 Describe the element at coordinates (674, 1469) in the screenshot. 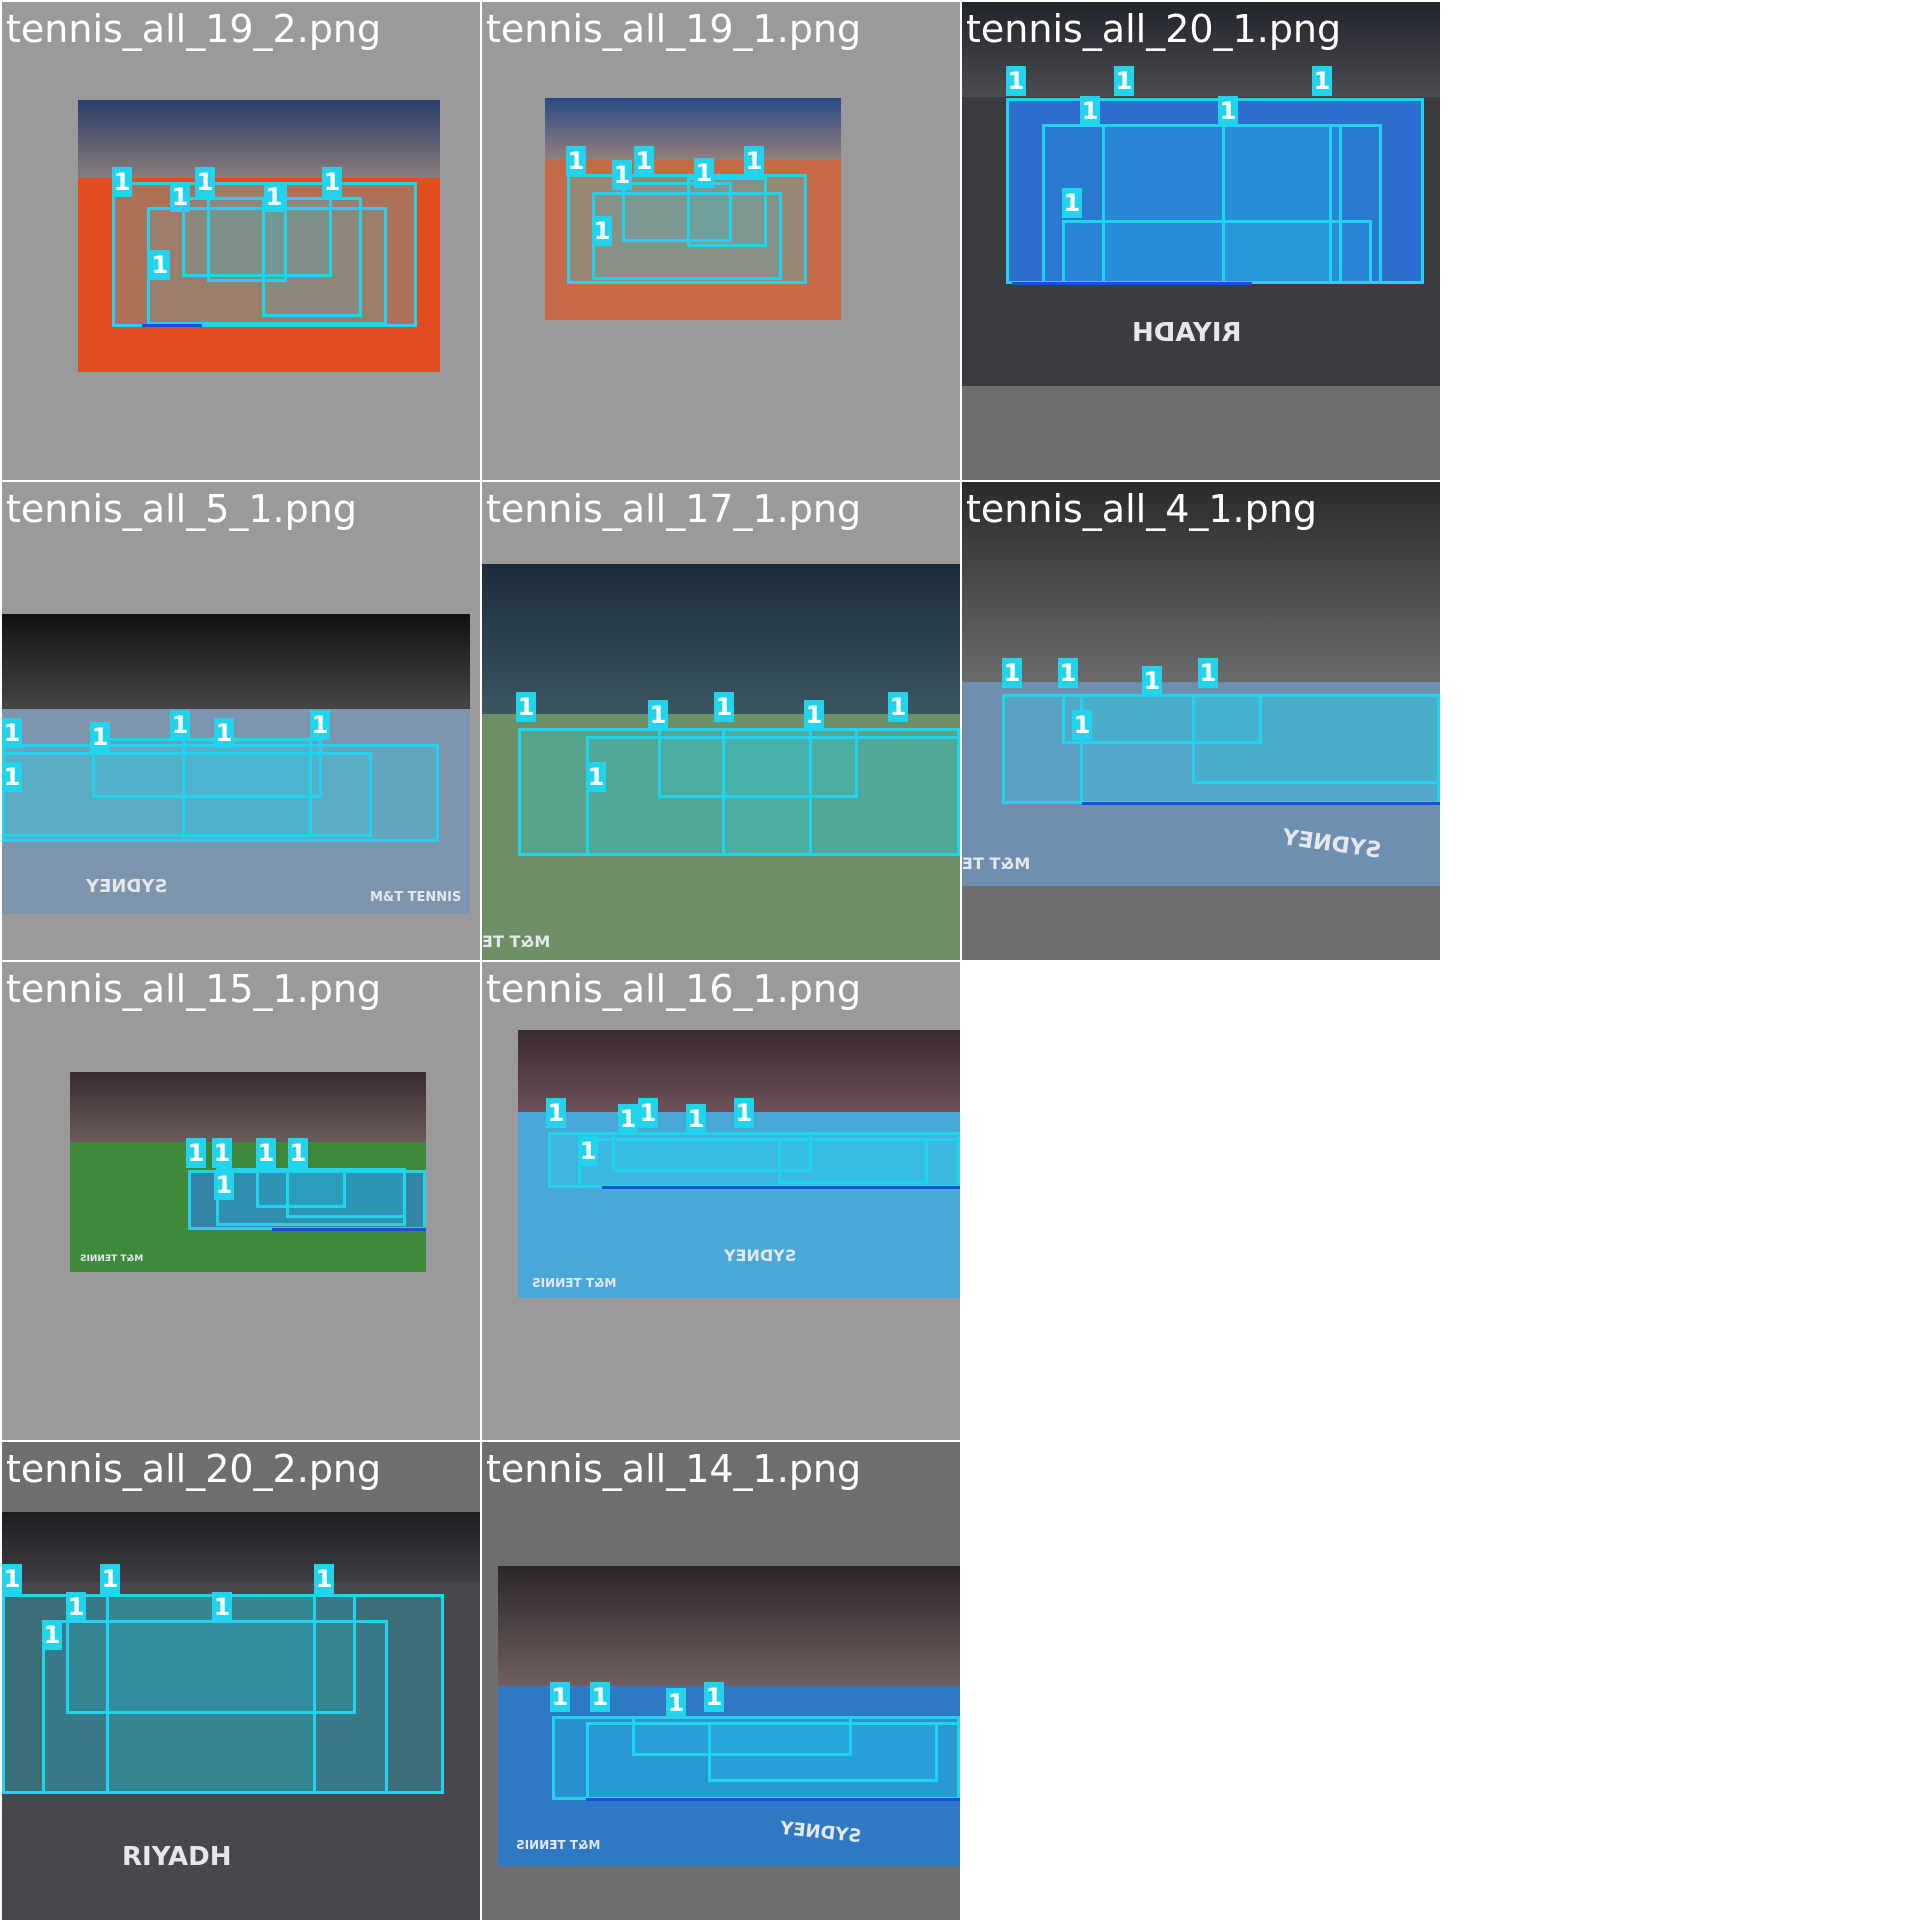

I see `tile-filename: tennis_all_14_1.png` at that location.